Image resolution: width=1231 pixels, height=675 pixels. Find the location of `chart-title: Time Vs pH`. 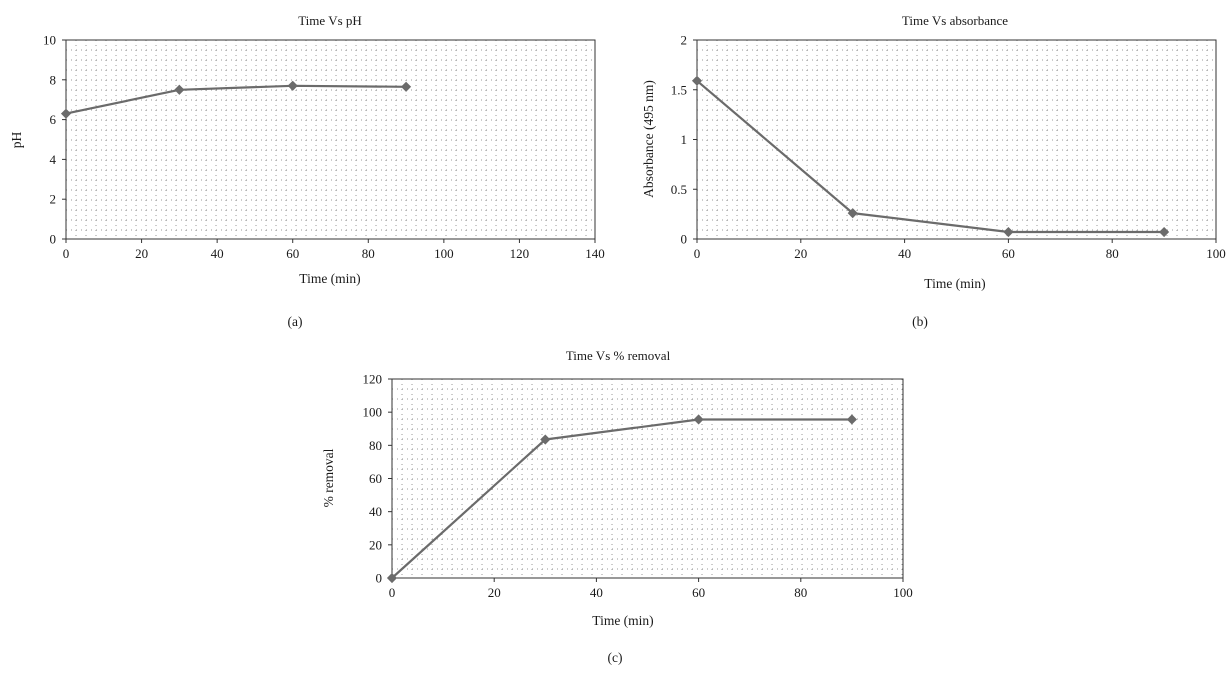

chart-title: Time Vs pH is located at coordinates (330, 20).